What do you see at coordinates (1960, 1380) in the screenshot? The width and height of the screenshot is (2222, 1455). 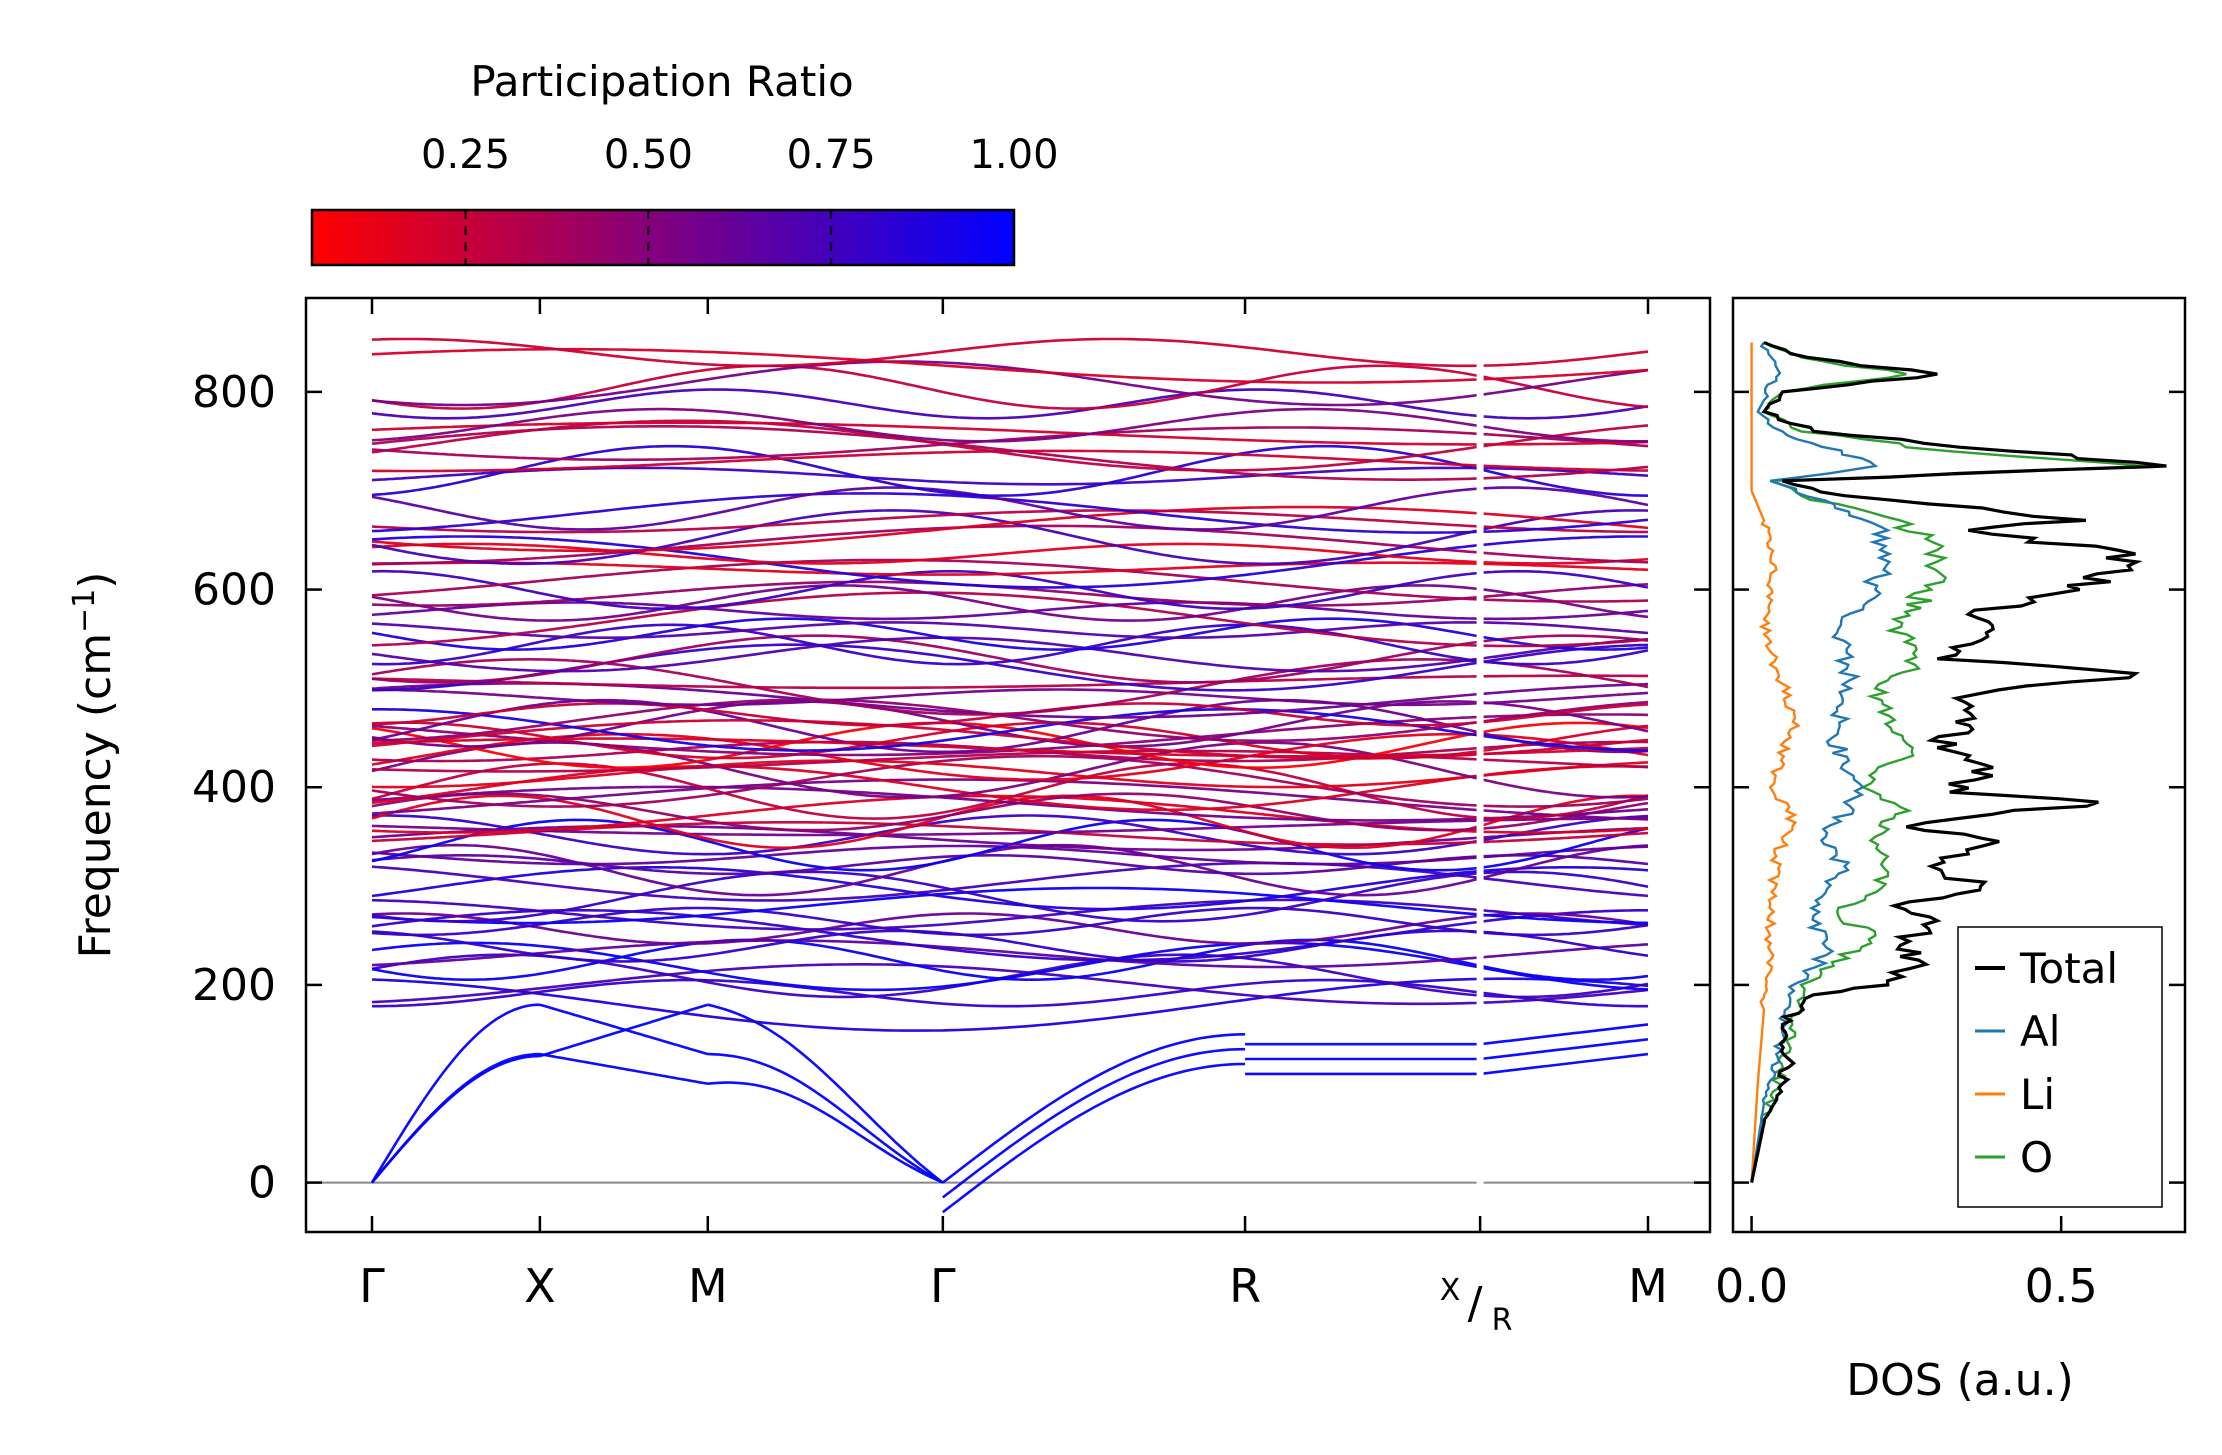 I see `dos-x-axis-label: DOS (a.u.)` at bounding box center [1960, 1380].